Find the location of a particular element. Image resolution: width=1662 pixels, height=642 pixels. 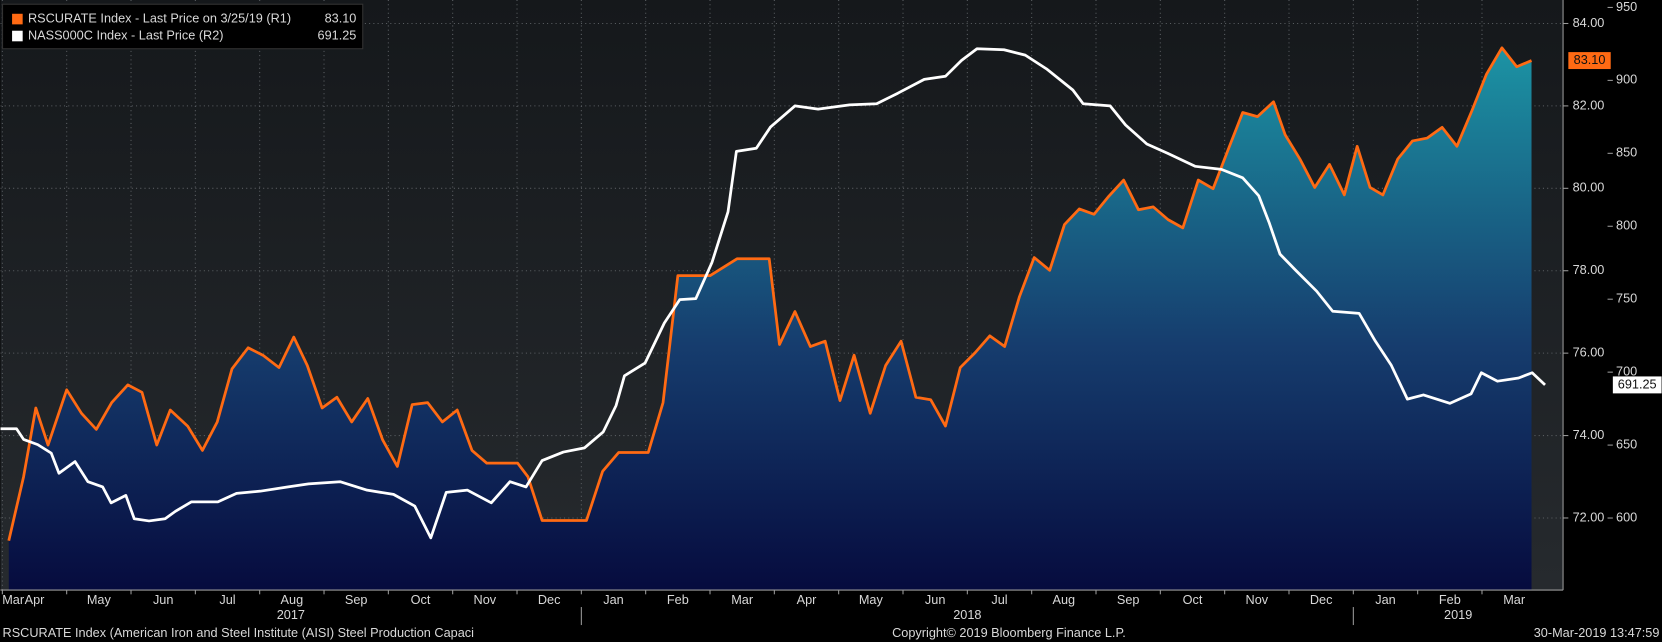

y2-tick-label: 950 is located at coordinates (1626, 7).